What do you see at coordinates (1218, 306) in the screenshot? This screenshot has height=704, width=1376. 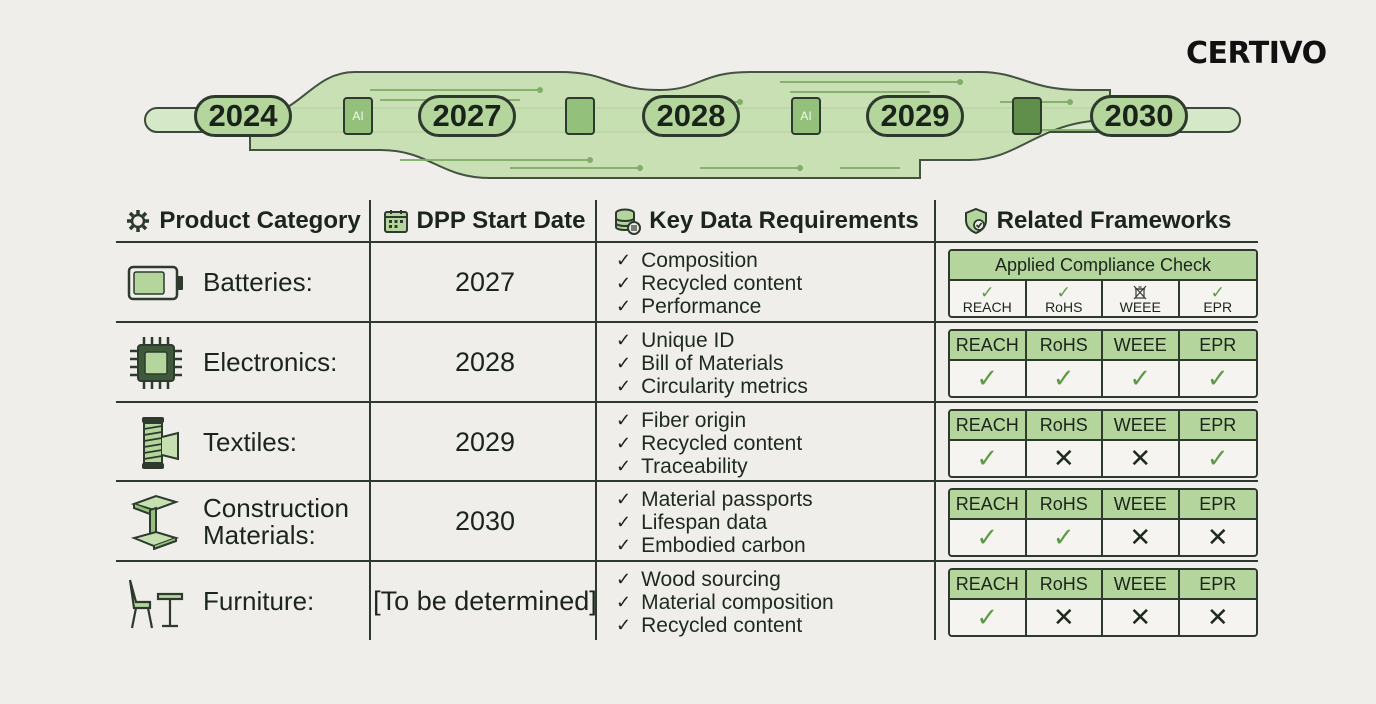 I see `framework-label: EPR` at bounding box center [1218, 306].